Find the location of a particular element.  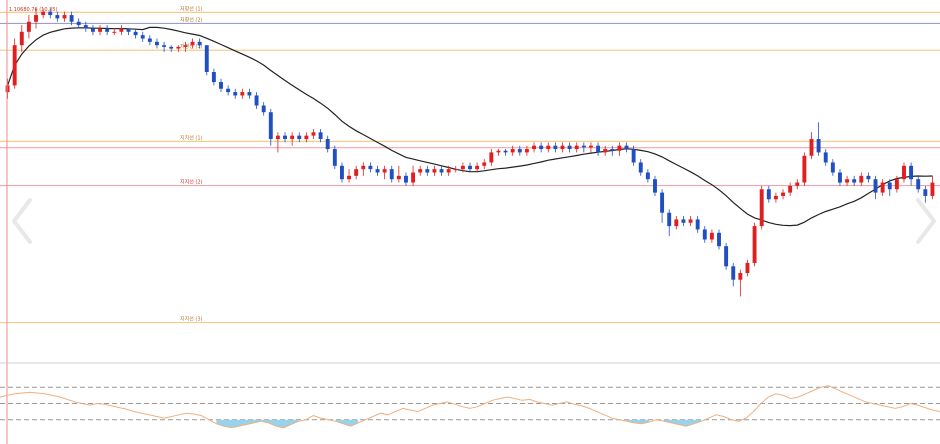

level-label: 지지선 (3) is located at coordinates (191, 319).